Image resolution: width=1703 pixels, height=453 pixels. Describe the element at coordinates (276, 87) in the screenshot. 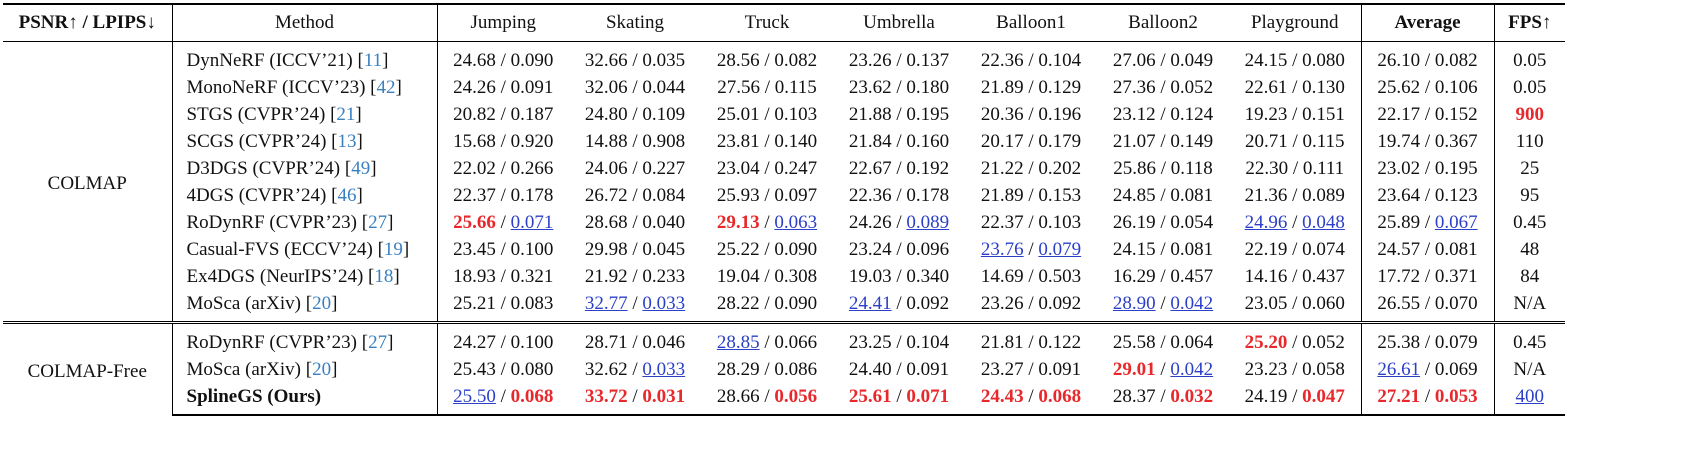

I see `method-name: MonoNeRF (ICCV’23)` at that location.